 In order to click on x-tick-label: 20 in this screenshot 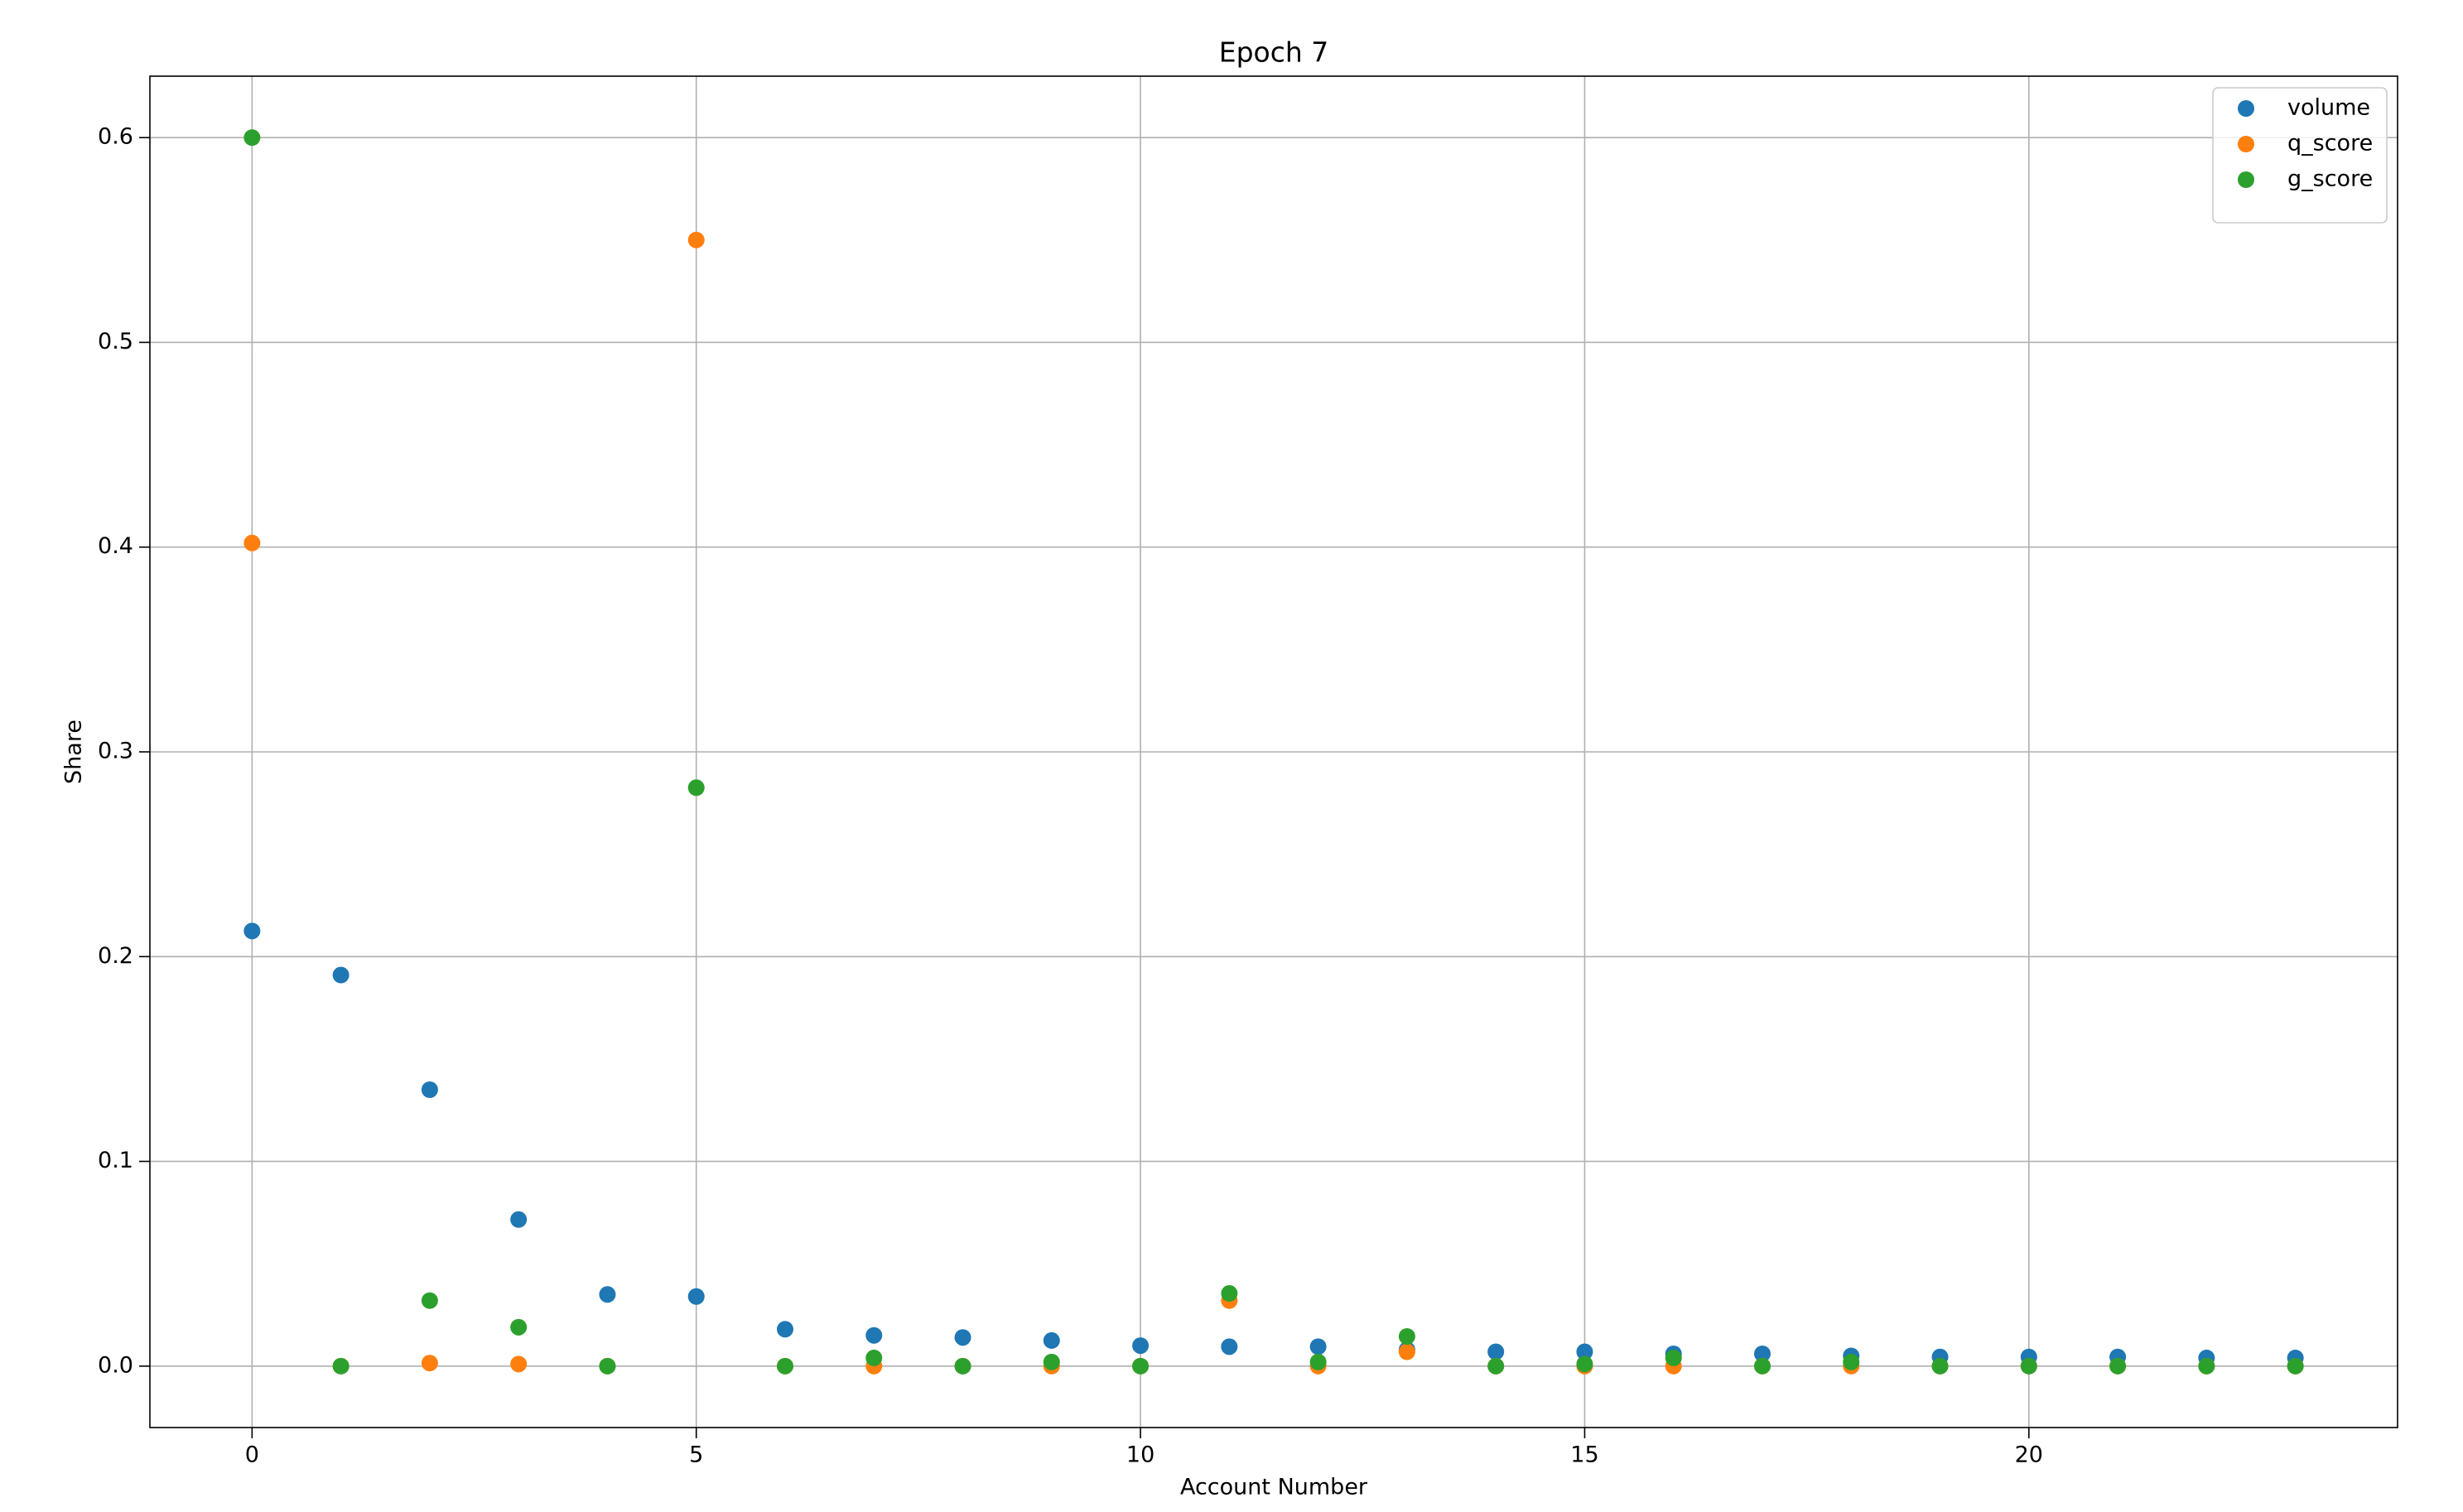, I will do `click(2029, 1455)`.